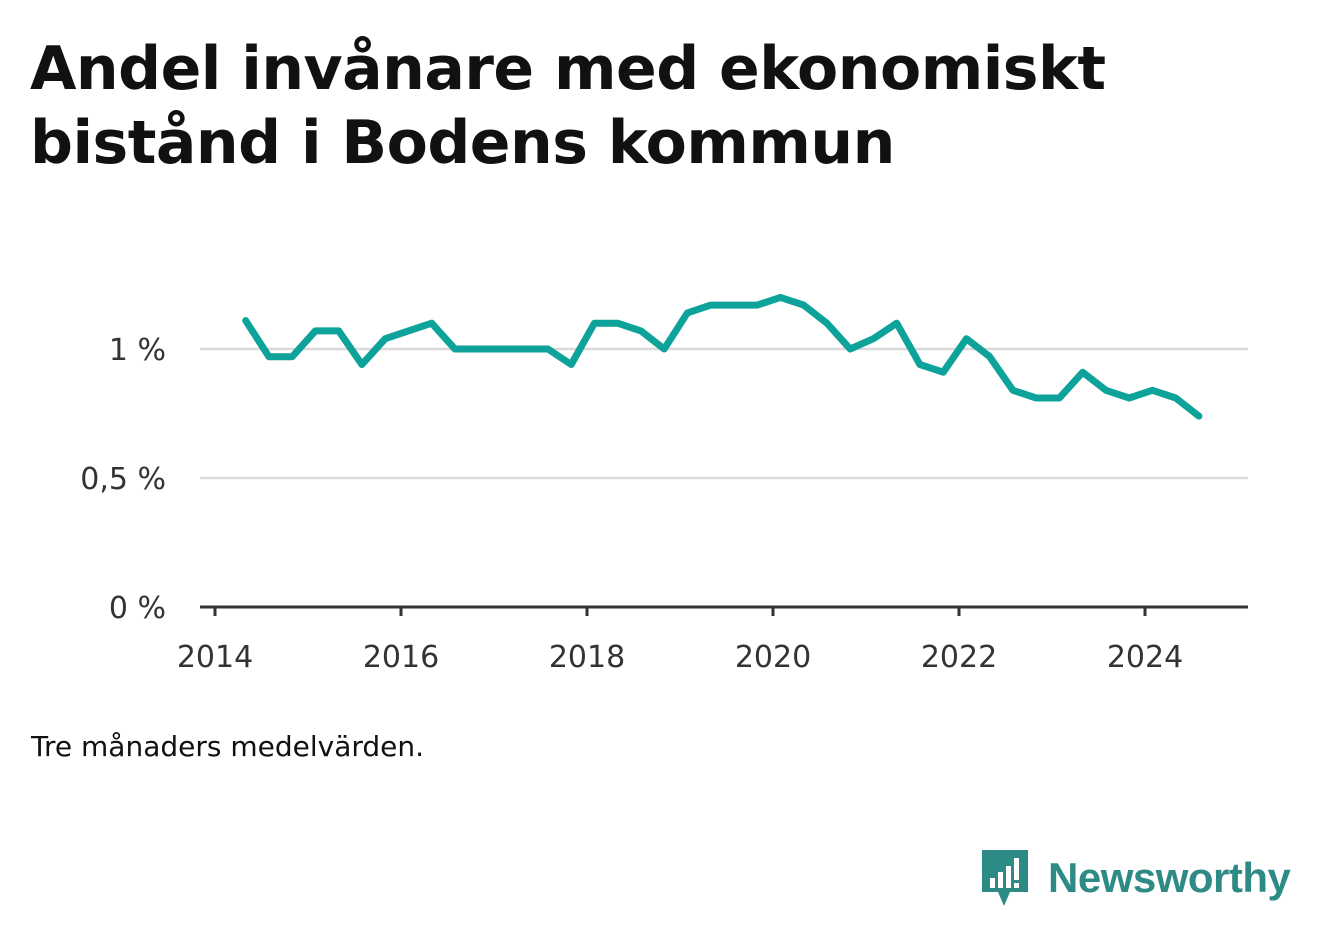 Image resolution: width=1322 pixels, height=939 pixels. What do you see at coordinates (1145, 657) in the screenshot?
I see `x-tick-label: 2024` at bounding box center [1145, 657].